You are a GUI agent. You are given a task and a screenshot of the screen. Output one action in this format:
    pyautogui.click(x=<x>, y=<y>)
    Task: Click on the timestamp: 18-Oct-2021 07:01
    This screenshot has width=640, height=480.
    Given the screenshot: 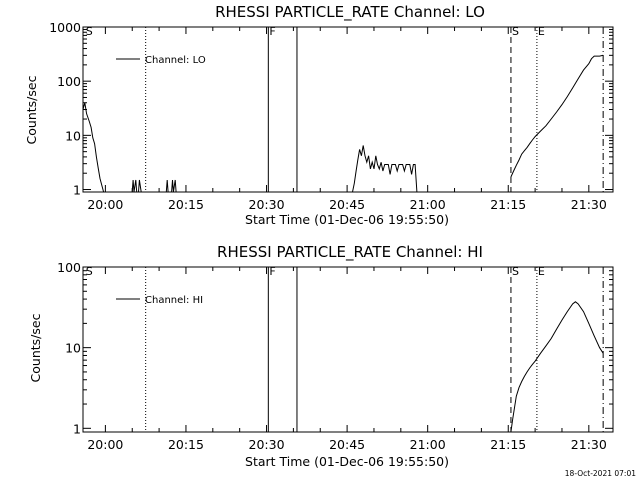 What is the action you would take?
    pyautogui.click(x=600, y=473)
    